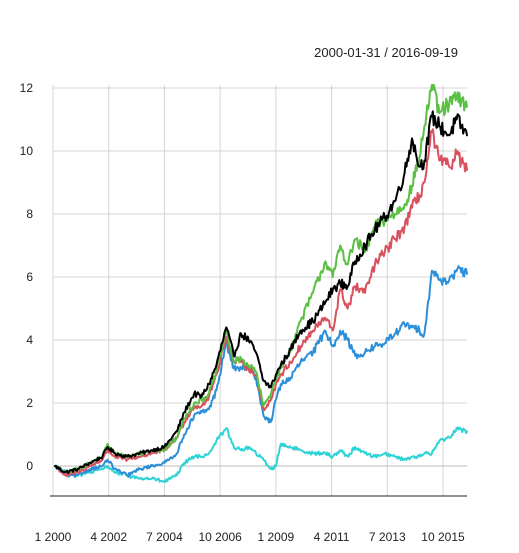 The height and width of the screenshot is (553, 519). Describe the element at coordinates (164, 537) in the screenshot. I see `x-tick-label-2: 7 2004` at that location.